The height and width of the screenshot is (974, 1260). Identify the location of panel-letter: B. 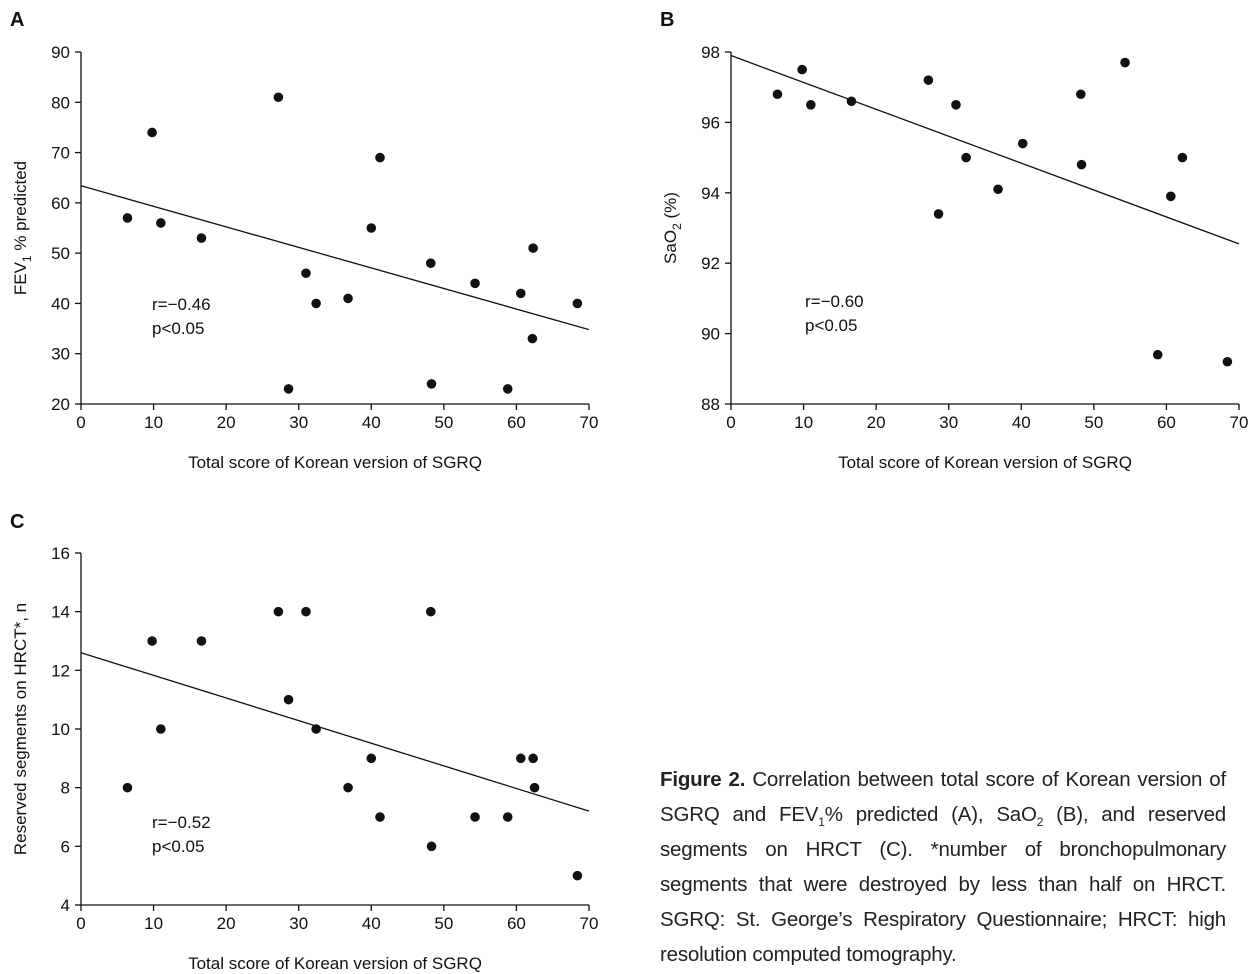
(667, 20).